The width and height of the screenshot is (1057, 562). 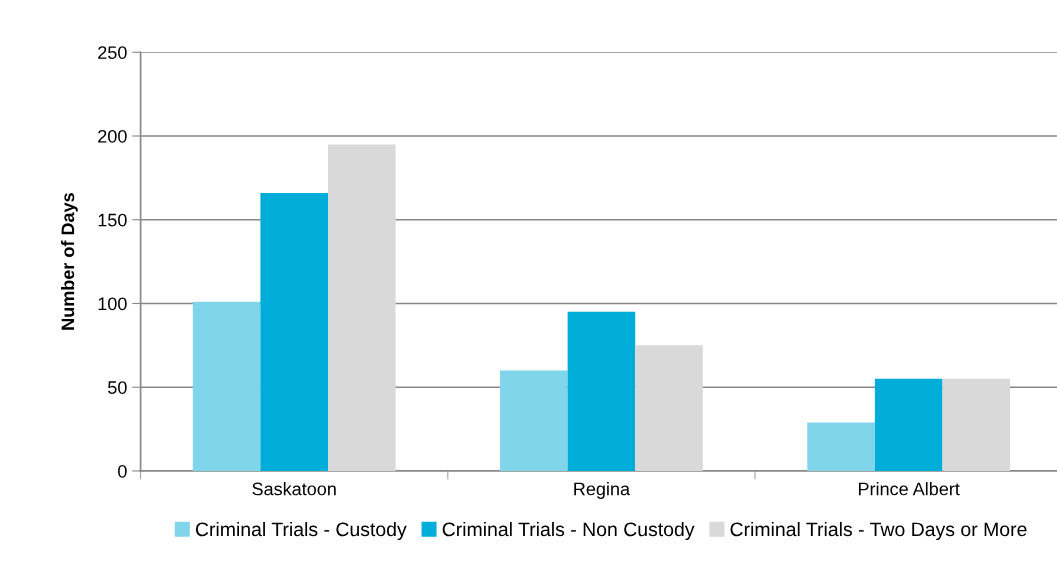 I want to click on y-tick-label: 50, so click(x=117, y=387).